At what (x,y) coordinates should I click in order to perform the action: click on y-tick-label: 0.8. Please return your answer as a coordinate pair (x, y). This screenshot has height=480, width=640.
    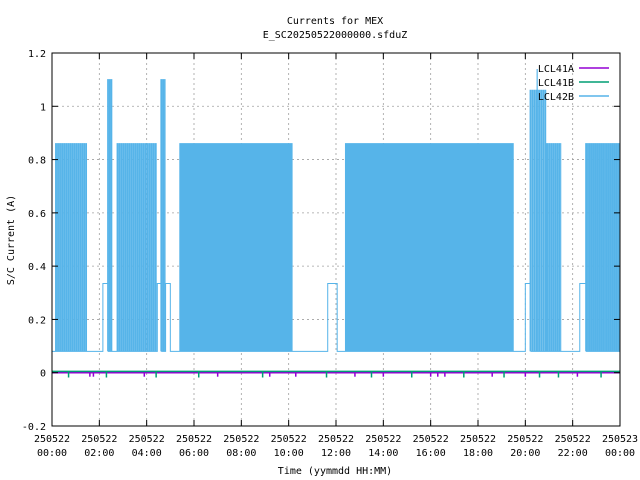
    Looking at the image, I should click on (37, 161).